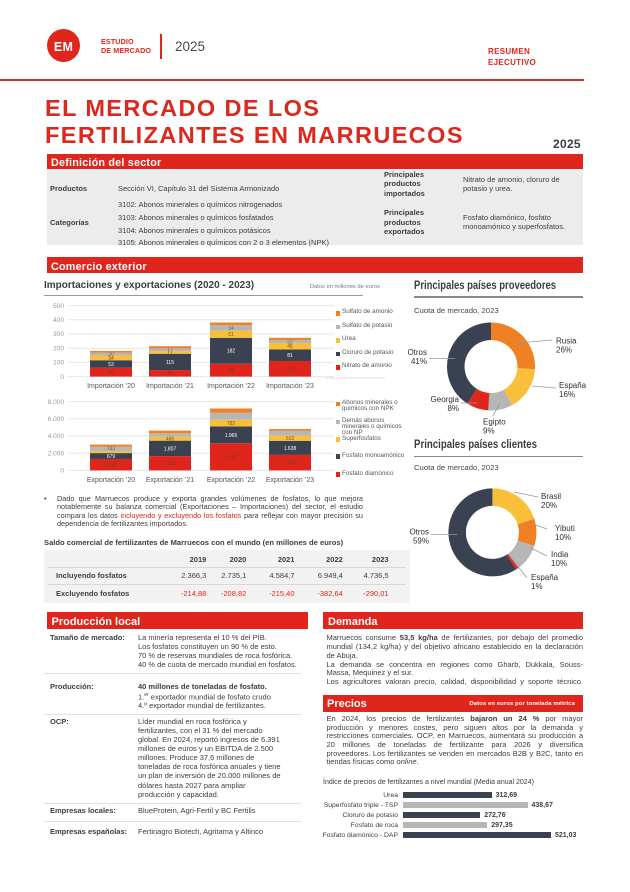 This screenshot has height=892, width=630. Describe the element at coordinates (565, 528) in the screenshot. I see `svg-text: Yibuti` at that location.